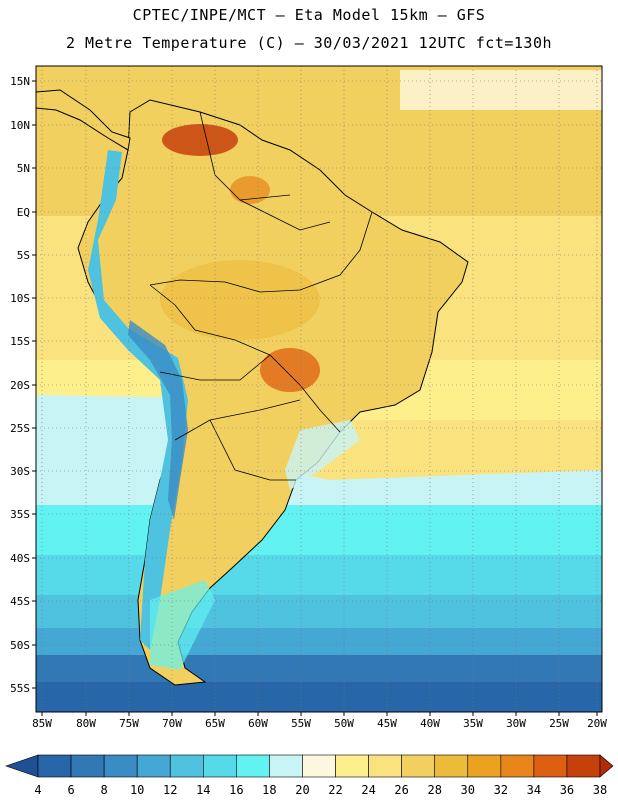 The width and height of the screenshot is (618, 800). I want to click on colorbar-label: 30, so click(468, 790).